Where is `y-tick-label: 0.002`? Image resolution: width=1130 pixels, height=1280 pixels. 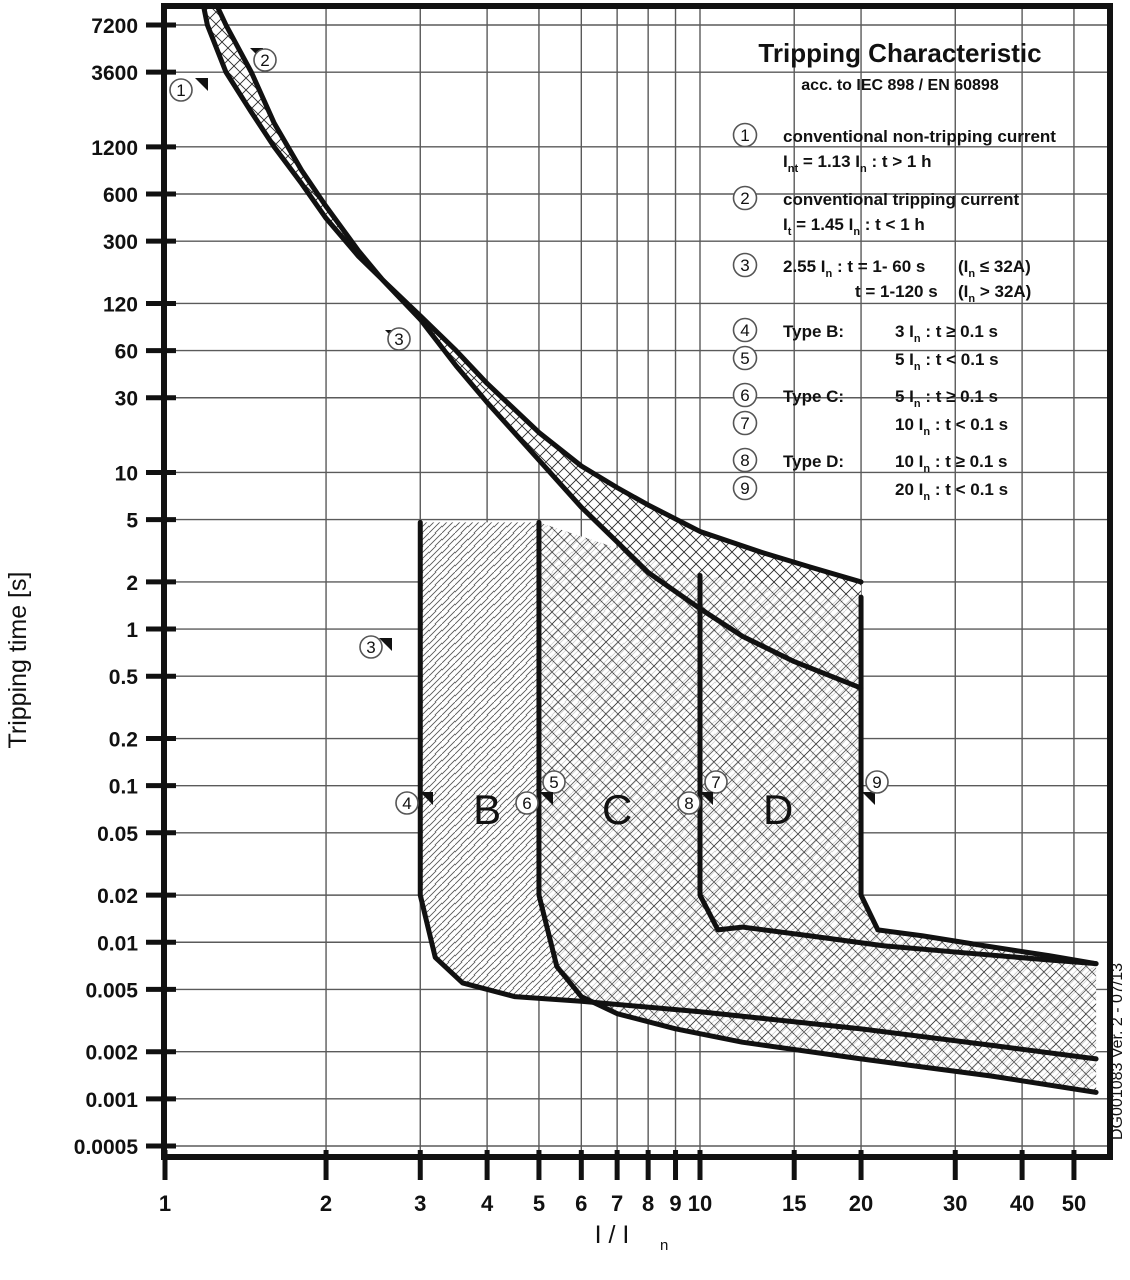 y-tick-label: 0.002 is located at coordinates (111, 1053).